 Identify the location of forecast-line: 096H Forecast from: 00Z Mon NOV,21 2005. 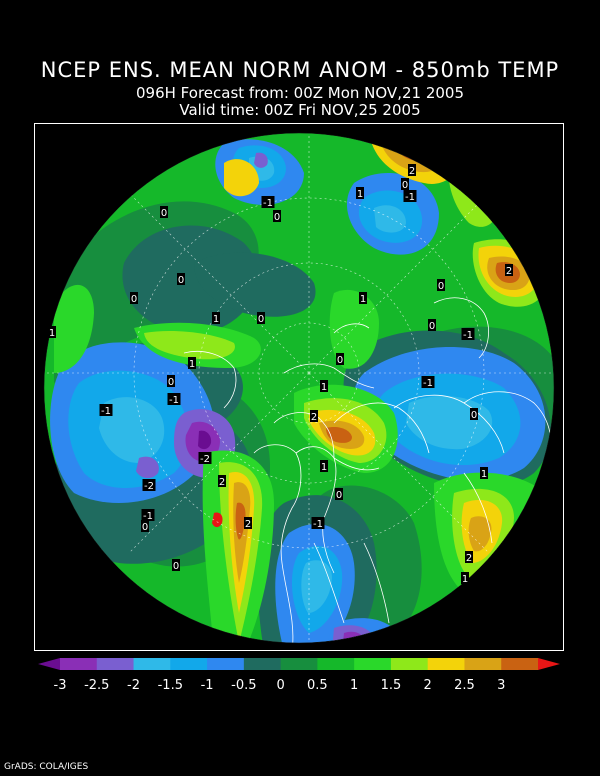
(300, 93).